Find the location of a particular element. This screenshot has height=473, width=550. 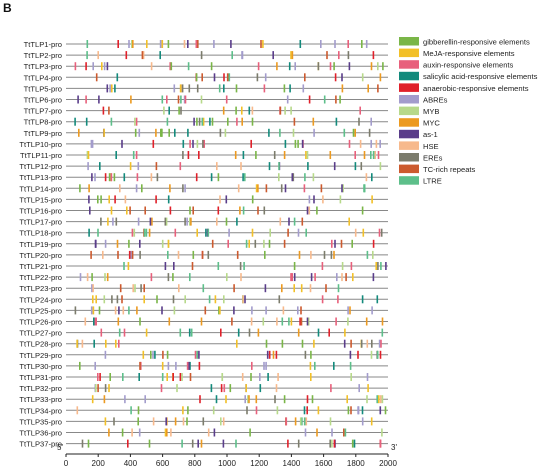

legend-label: EREs is located at coordinates (433, 157).